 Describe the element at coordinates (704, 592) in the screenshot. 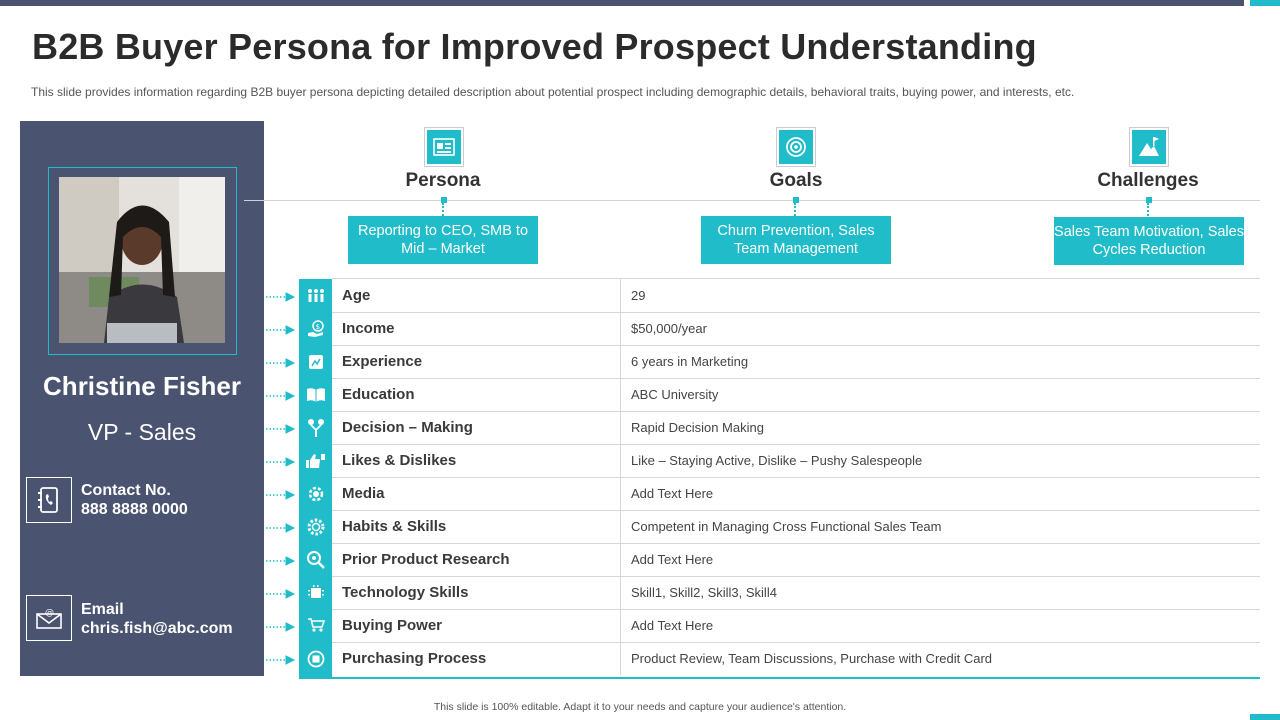

I see `row-value: Skill1, Skill2, Skill3, Skill4` at that location.